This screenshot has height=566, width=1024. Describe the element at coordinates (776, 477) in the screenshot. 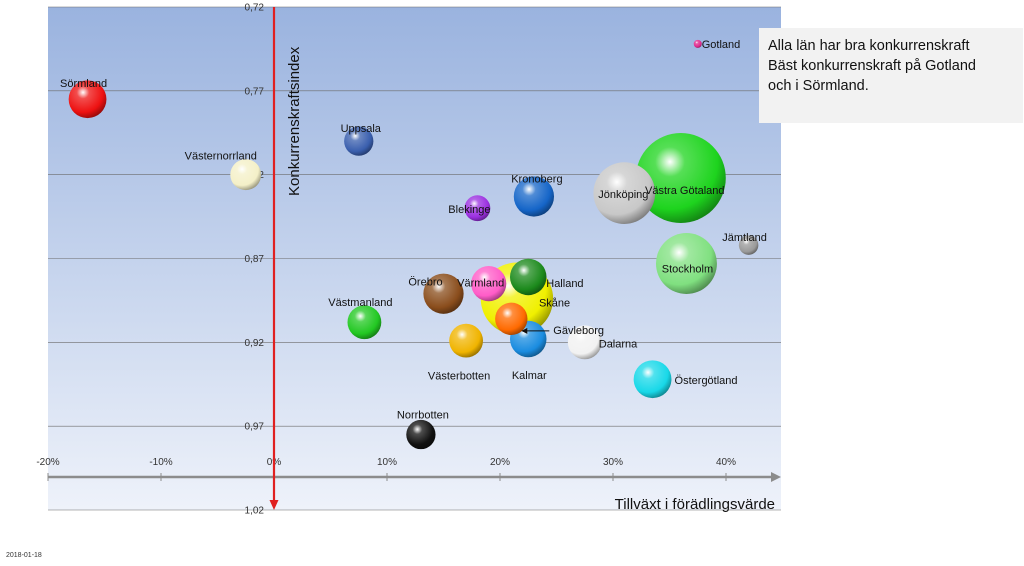

I see `x-axis-arrowhead` at that location.